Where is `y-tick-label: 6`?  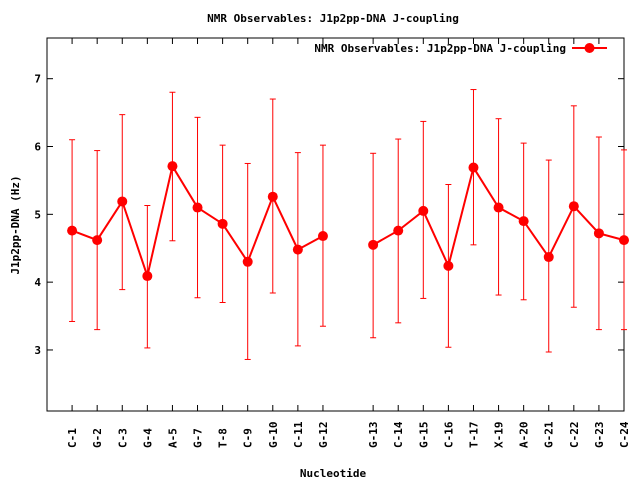
y-tick-label: 6 is located at coordinates (37, 147).